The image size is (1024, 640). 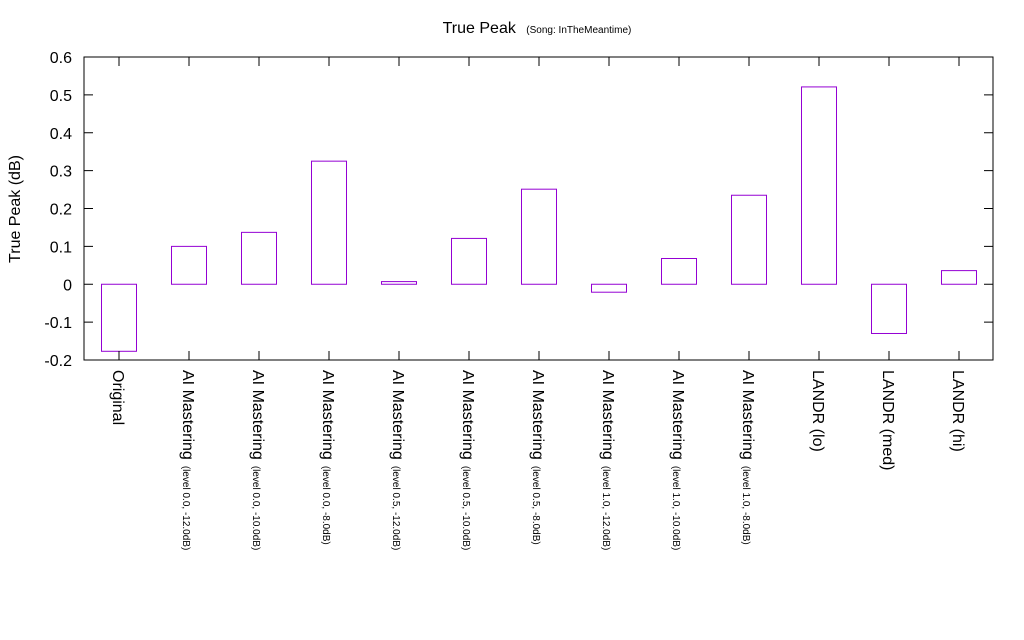 I want to click on x-tick-label: LANDR (hi), so click(x=957, y=411).